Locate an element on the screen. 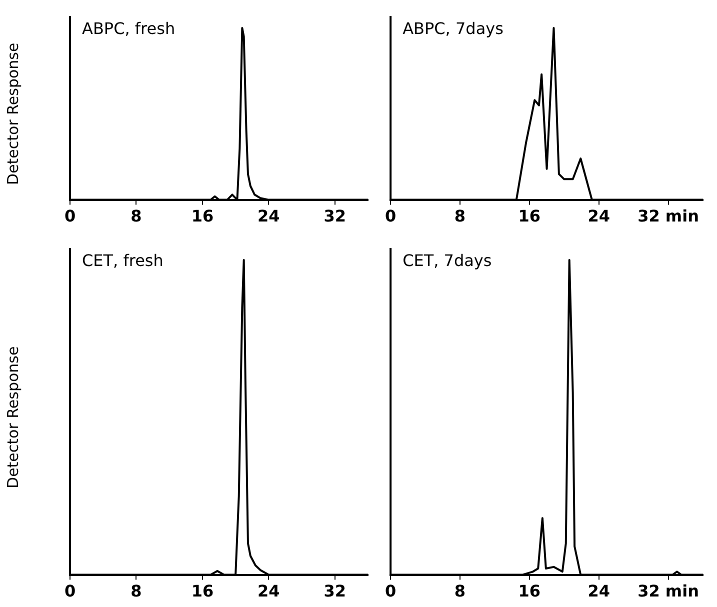  chart-title: ABPC, 7days is located at coordinates (453, 28).